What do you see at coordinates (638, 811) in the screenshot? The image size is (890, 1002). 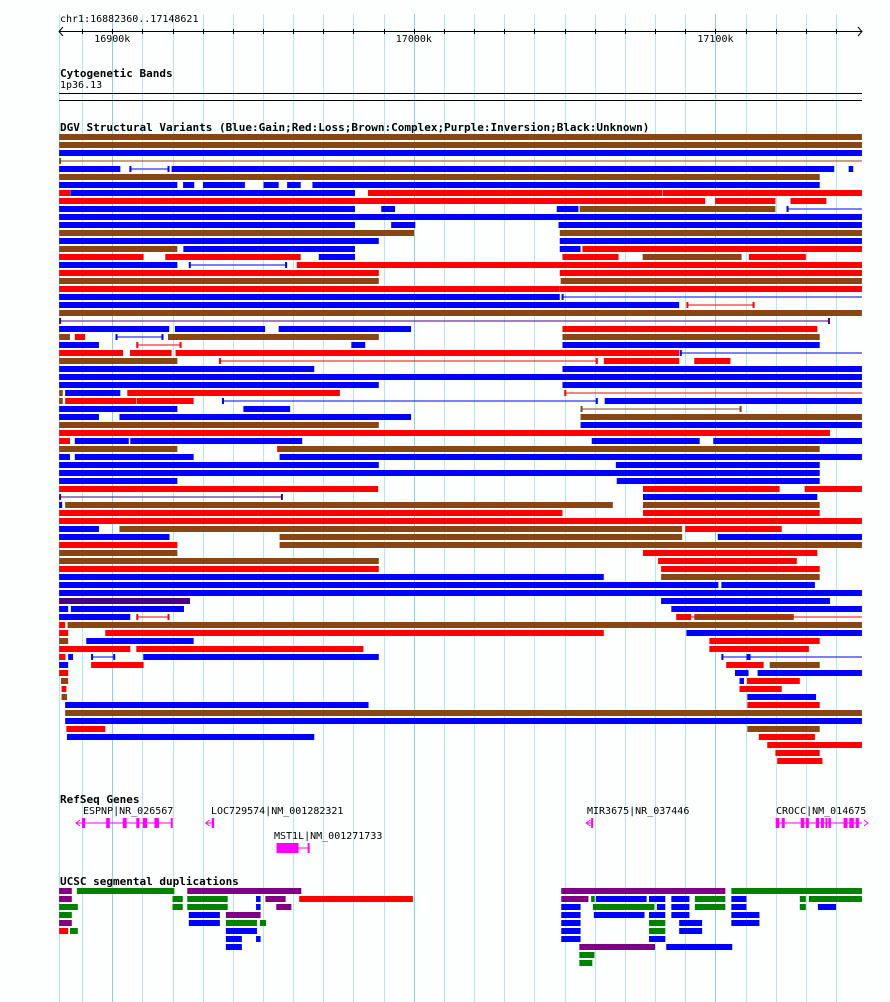 I see `gene-label: MIR3675|NR_037446` at bounding box center [638, 811].